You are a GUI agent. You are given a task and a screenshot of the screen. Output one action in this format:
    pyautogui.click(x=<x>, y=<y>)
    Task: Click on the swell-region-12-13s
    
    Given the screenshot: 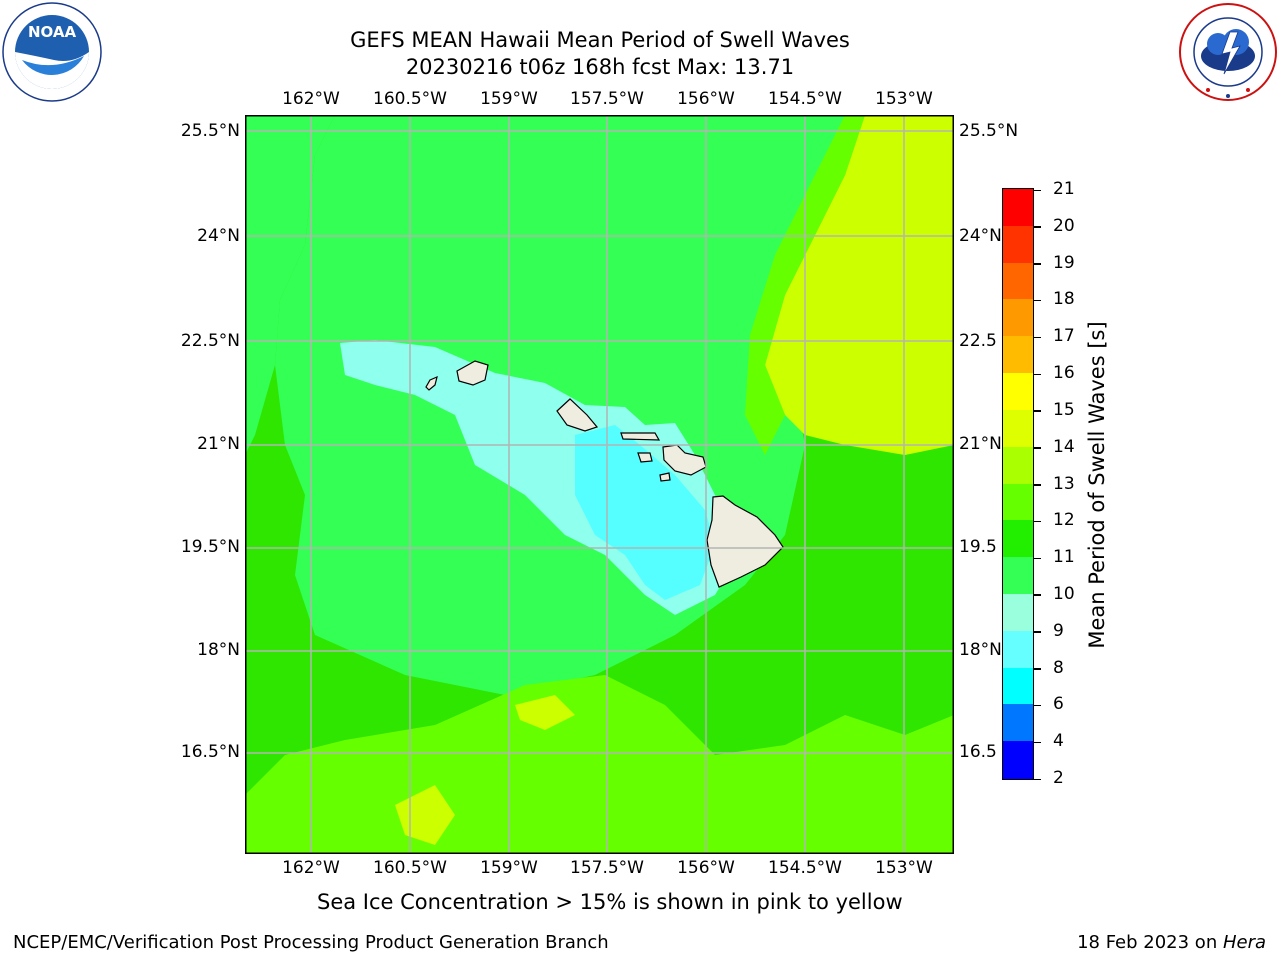 What is the action you would take?
    pyautogui.click(x=859, y=285)
    